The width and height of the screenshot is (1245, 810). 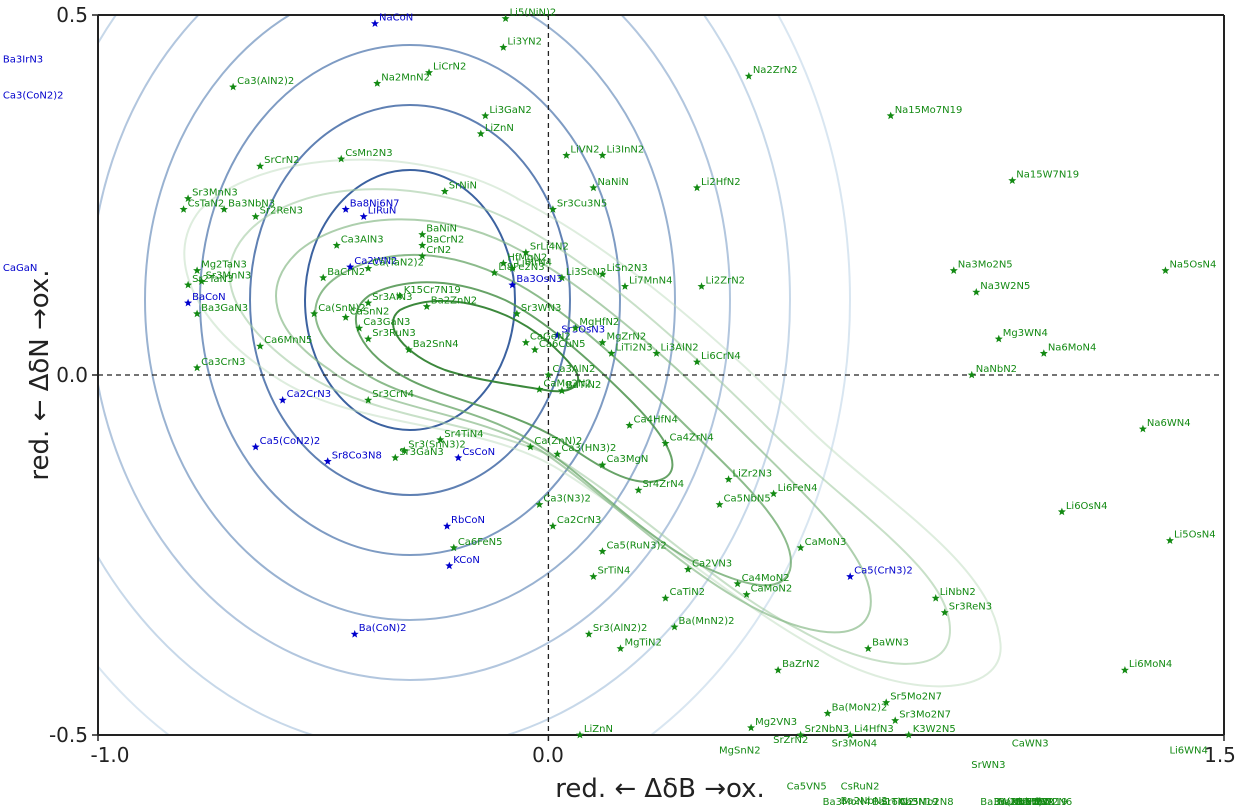 I want to click on data-point-label: Na3Mo2N5, so click(x=985, y=265).